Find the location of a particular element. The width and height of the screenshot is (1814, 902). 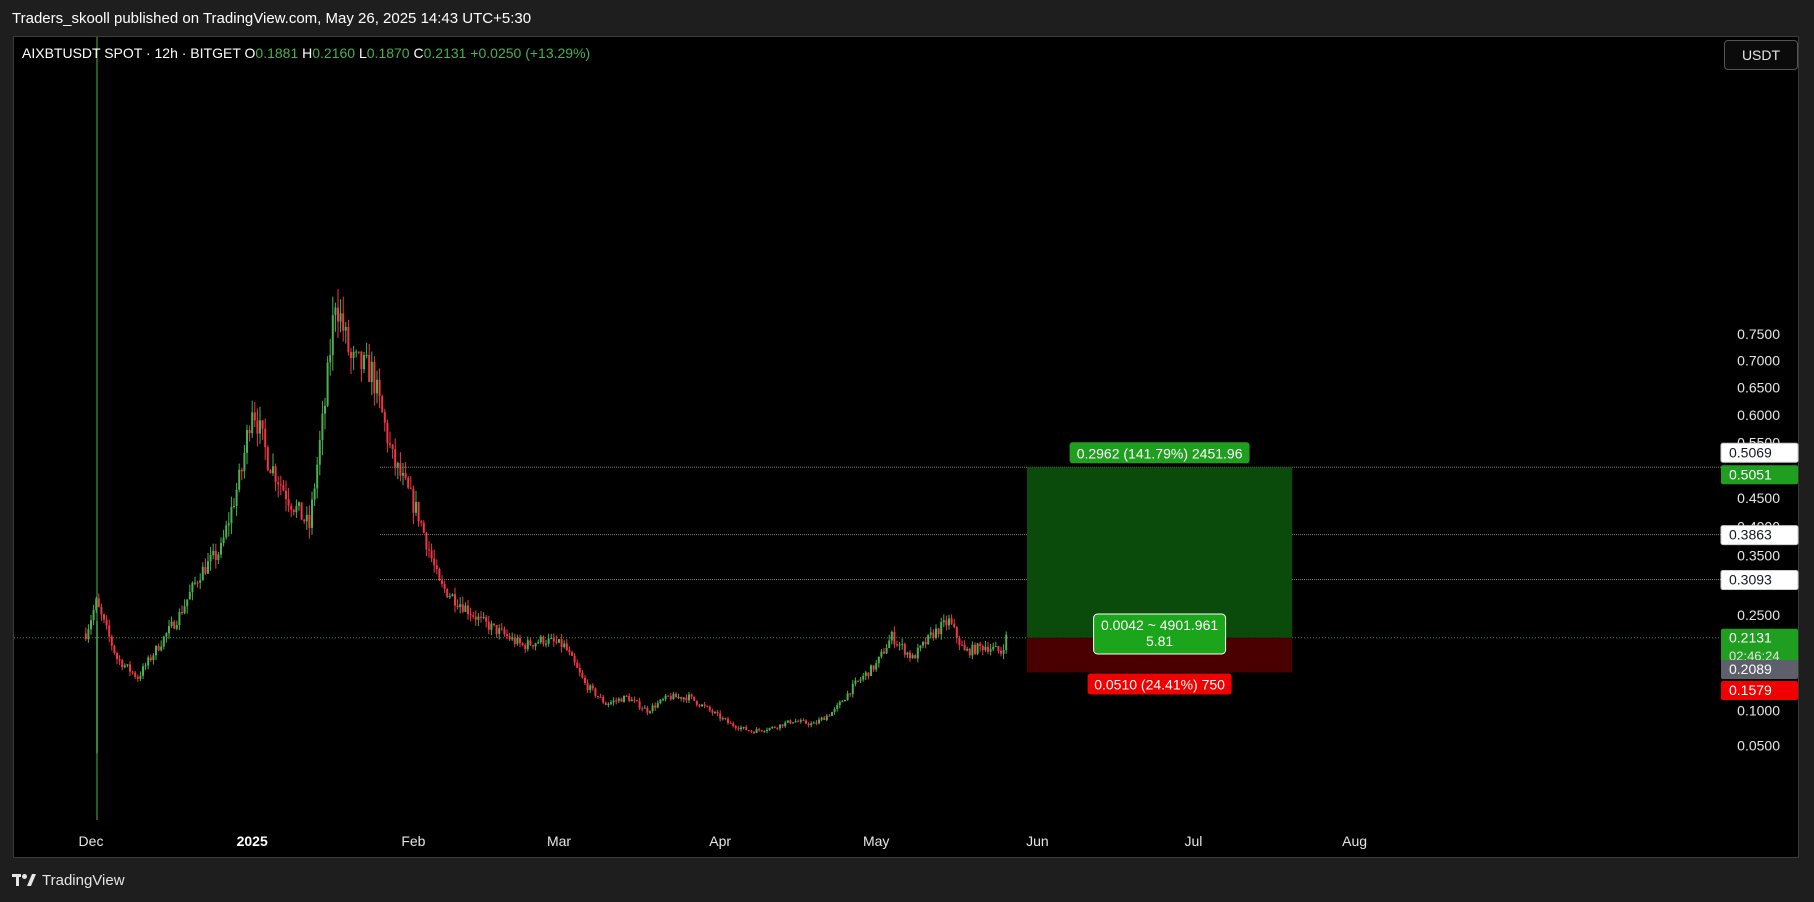

y-tick-label: 0.1000 is located at coordinates (1758, 711).